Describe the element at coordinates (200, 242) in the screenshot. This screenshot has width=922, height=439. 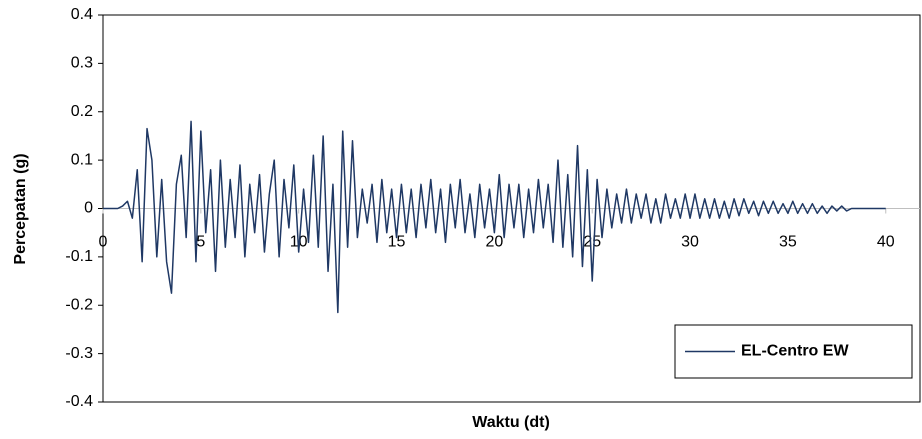
I see `x-tick-label: 5` at that location.